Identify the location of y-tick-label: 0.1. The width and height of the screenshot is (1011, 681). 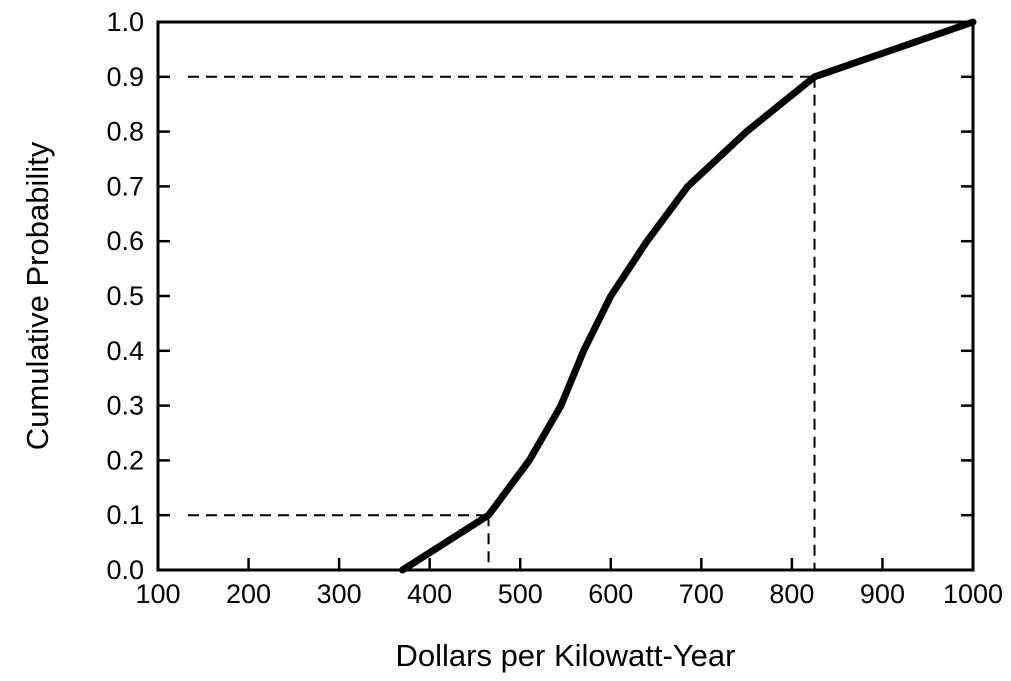
(125, 515).